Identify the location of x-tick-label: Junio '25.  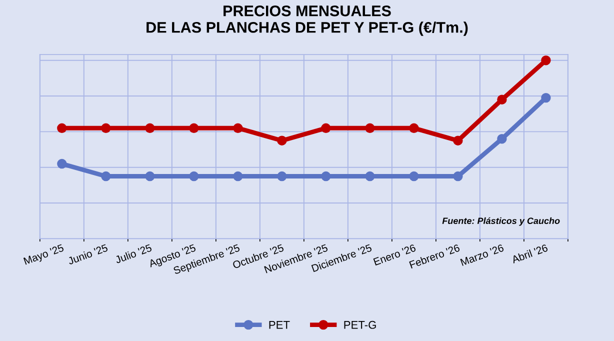
(87, 254).